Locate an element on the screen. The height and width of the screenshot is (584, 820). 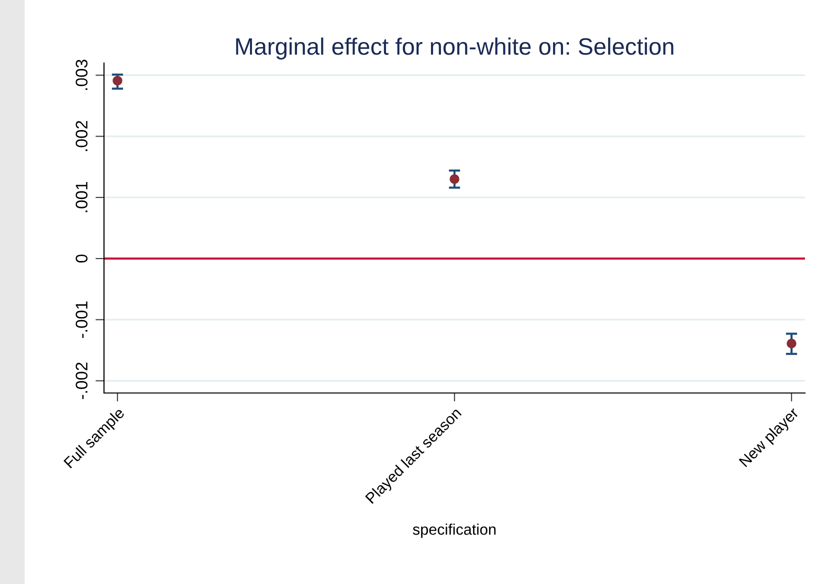
y-tick-label: -.001 is located at coordinates (82, 319).